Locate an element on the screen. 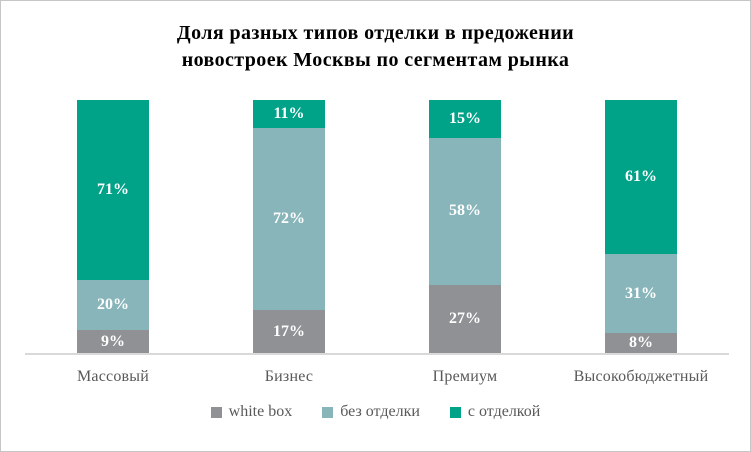  stacked-bar-3: 27% 58% 15% is located at coordinates (465, 226).